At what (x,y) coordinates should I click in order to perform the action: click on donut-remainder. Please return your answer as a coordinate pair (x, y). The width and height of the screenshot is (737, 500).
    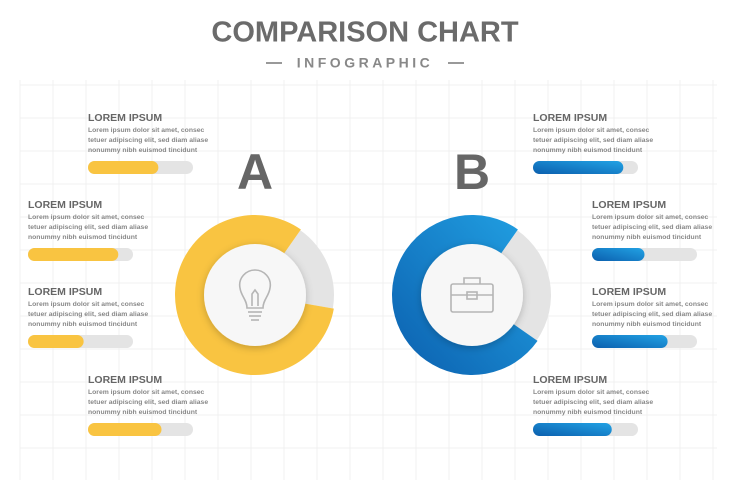
    Looking at the image, I should click on (305, 269).